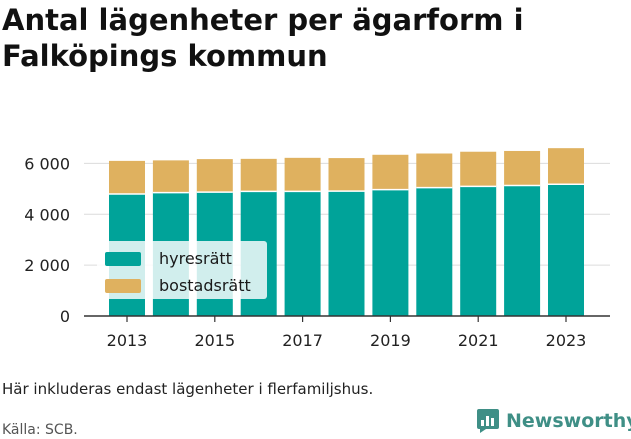 The height and width of the screenshot is (439, 631). What do you see at coordinates (566, 340) in the screenshot?
I see `x-tick-label: 2023` at bounding box center [566, 340].